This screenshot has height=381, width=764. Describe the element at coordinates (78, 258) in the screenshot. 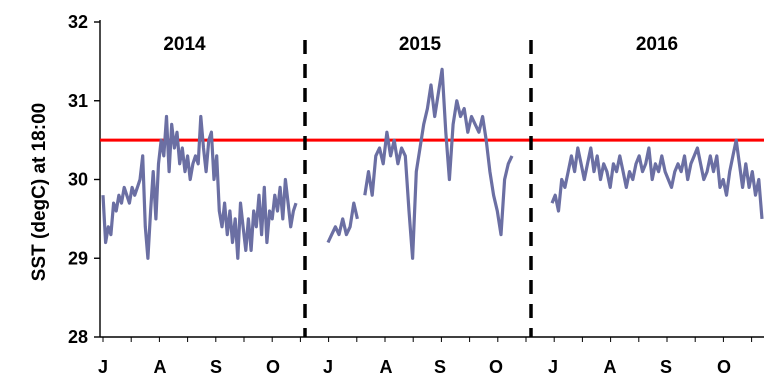

I see `y-tick-label: 29` at that location.